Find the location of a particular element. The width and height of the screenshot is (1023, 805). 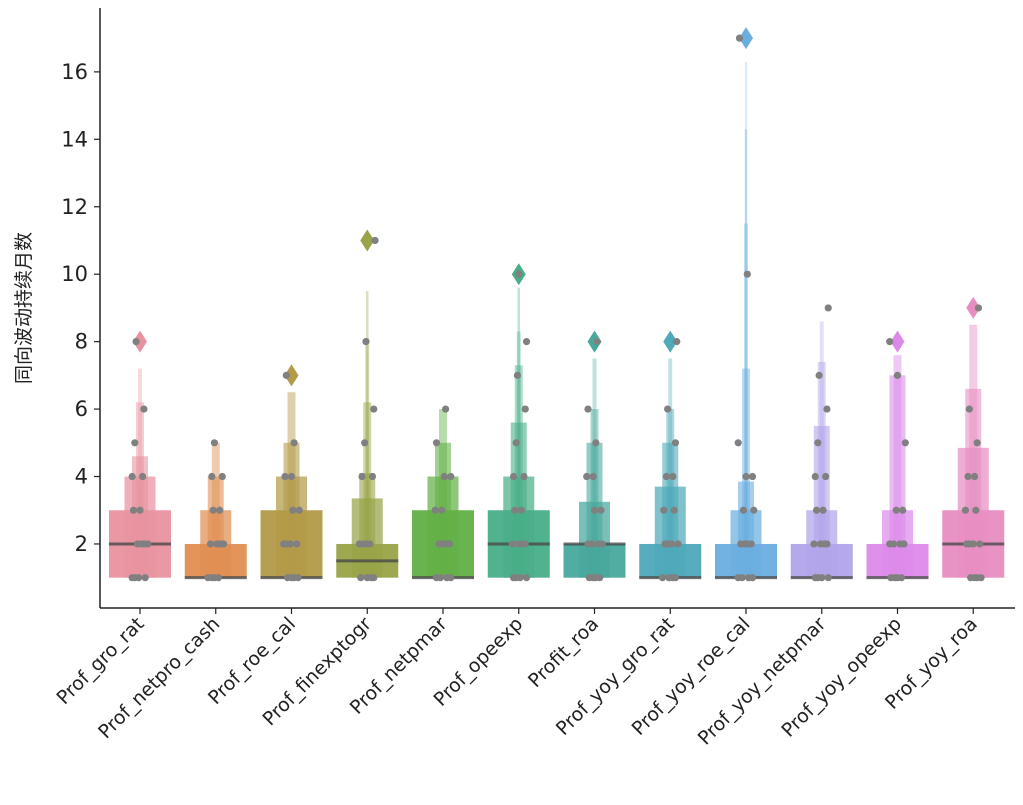

boxen-Prof_yoy_netpmar is located at coordinates (821, 443).